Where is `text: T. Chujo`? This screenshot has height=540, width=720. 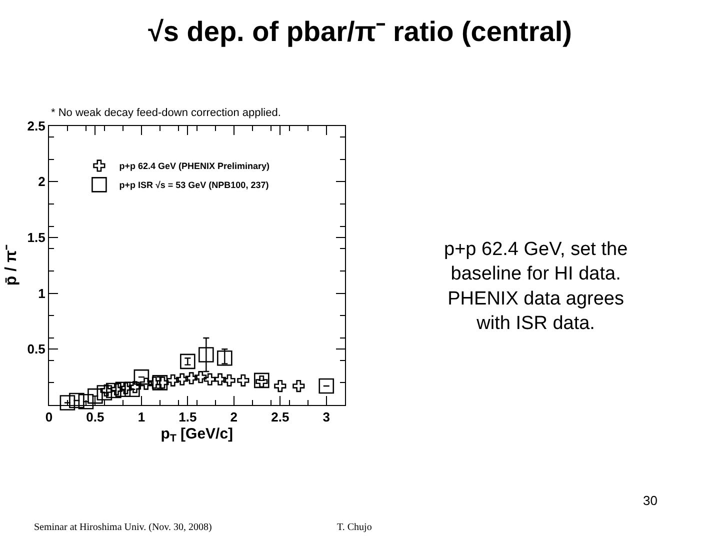 text: T. Chujo is located at coordinates (354, 527).